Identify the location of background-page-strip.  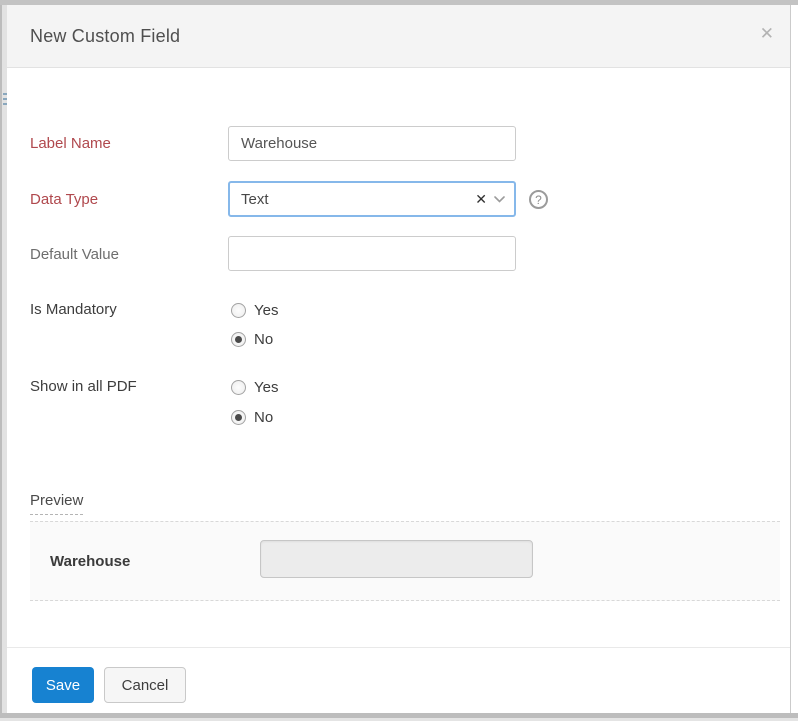
(4, 359).